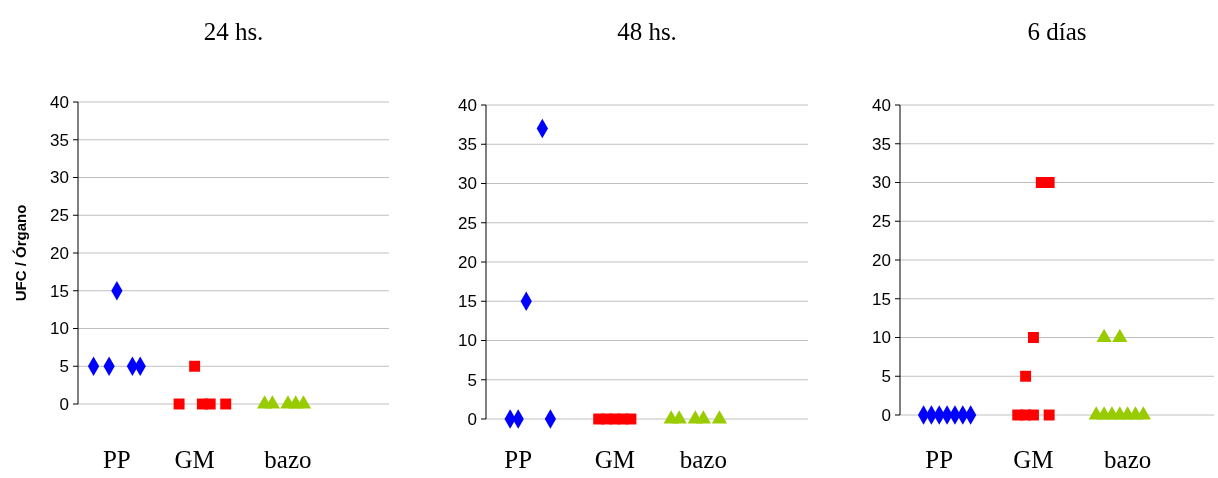  I want to click on chart-title: 6 días, so click(1057, 31).